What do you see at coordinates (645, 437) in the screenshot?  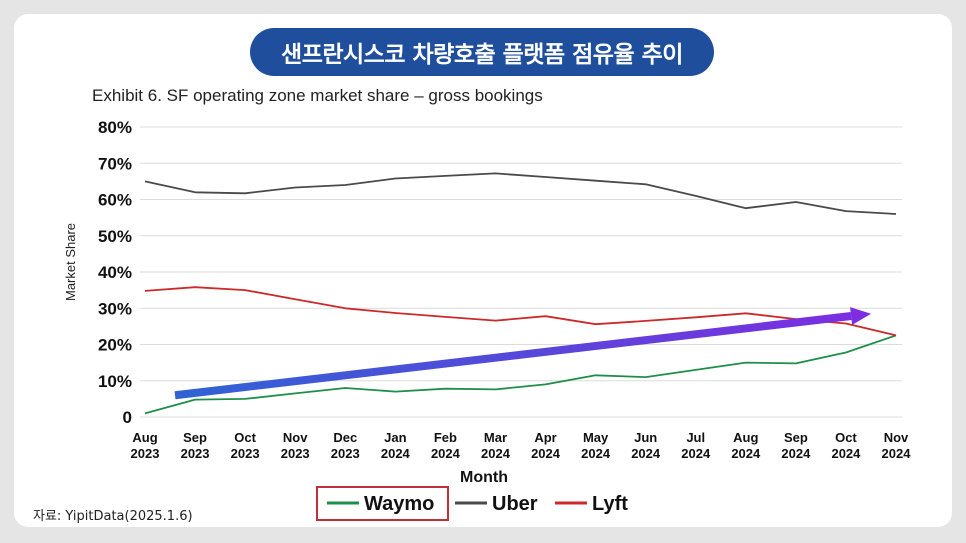 I see `x-tick-month: Jun` at bounding box center [645, 437].